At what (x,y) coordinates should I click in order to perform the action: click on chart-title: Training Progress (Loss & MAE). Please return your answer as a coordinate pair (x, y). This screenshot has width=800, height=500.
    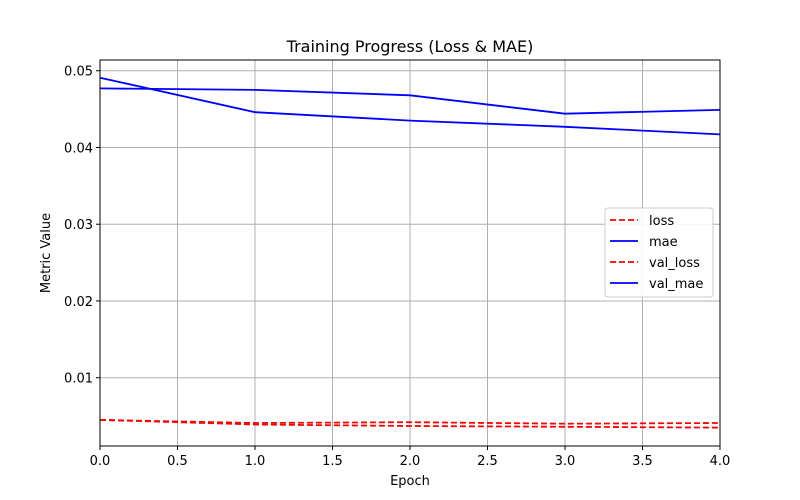
    Looking at the image, I should click on (410, 46).